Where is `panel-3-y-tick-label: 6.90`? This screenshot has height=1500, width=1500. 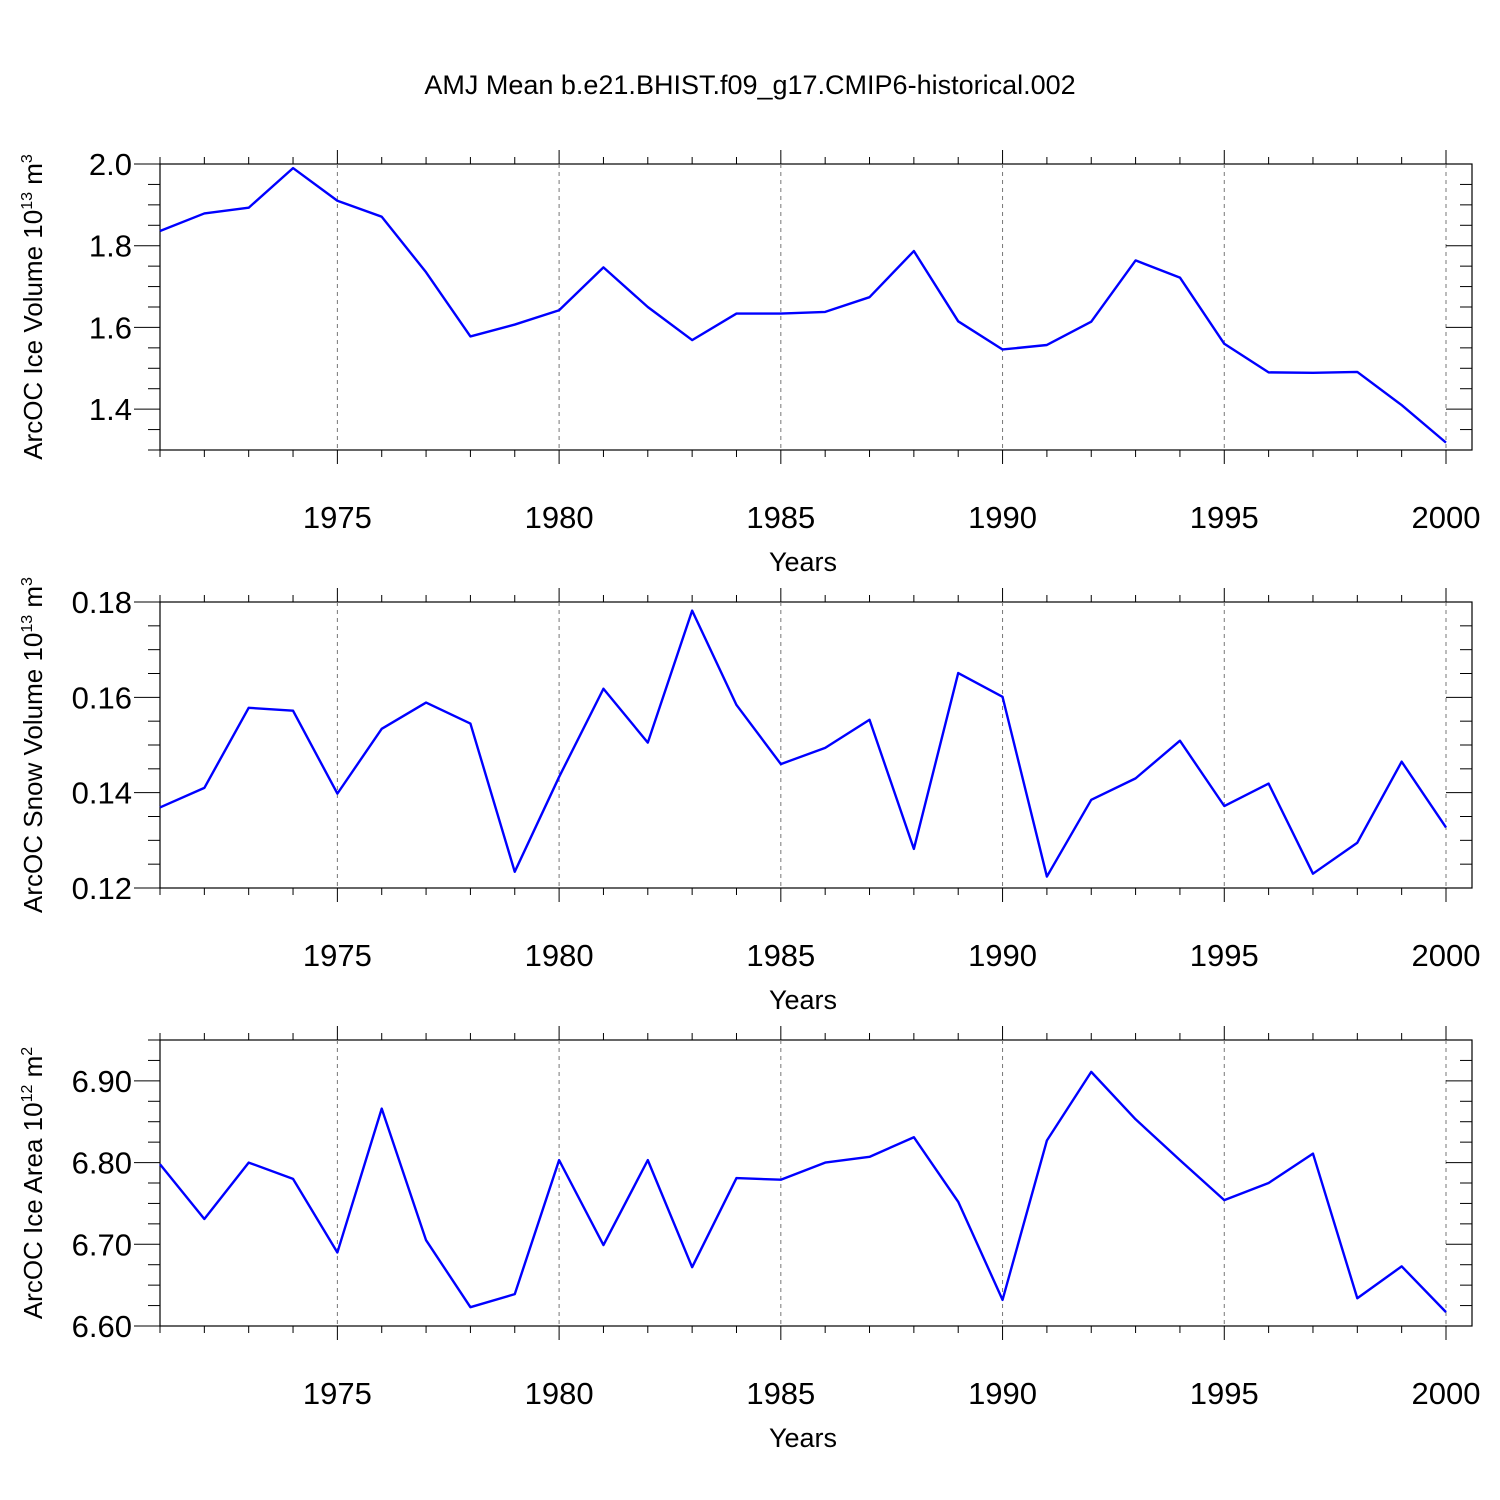
panel-3-y-tick-label: 6.90 is located at coordinates (102, 1081).